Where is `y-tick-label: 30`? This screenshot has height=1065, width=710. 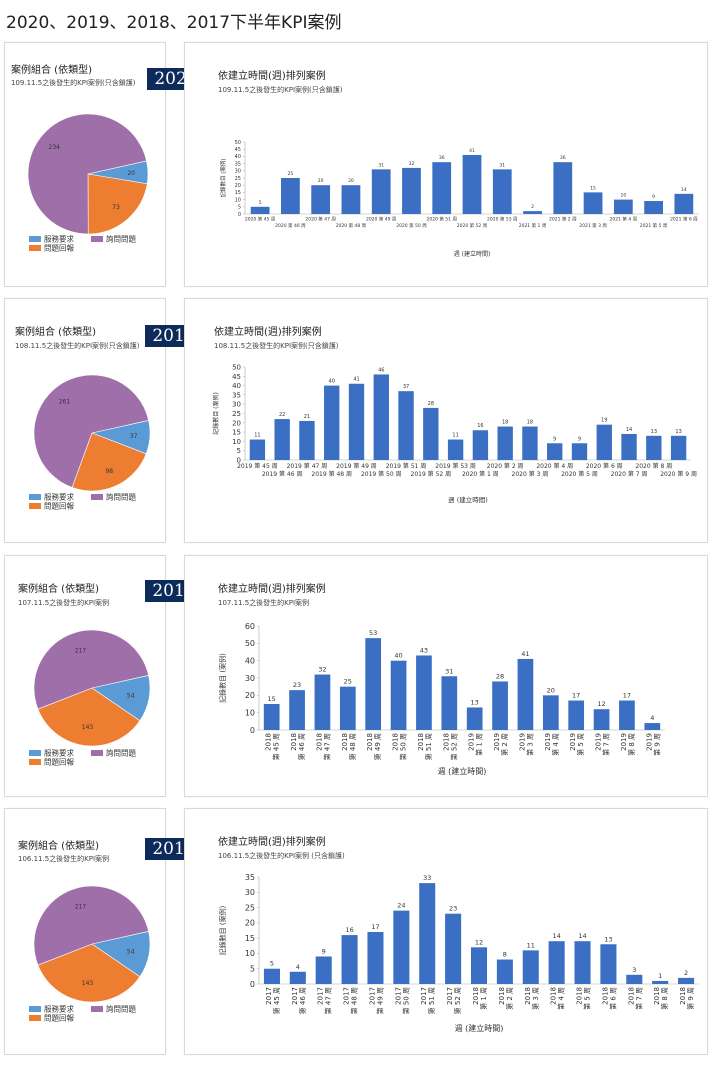
y-tick-label: 30 is located at coordinates (250, 678).